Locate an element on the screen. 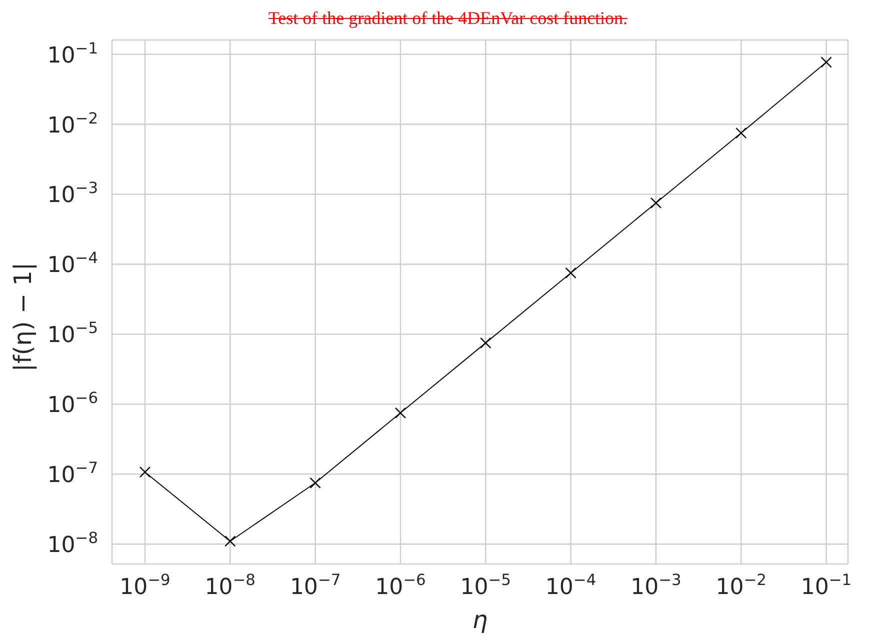 This screenshot has height=640, width=895. x-tick-label: 10$^{−2}$ is located at coordinates (741, 585).